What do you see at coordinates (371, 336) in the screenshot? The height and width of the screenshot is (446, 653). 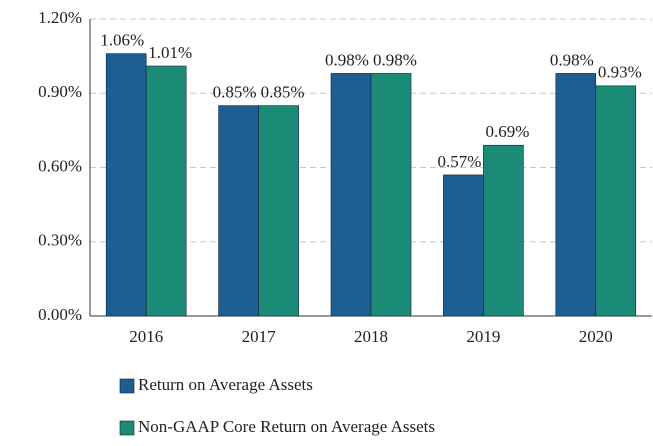 I see `x-tick-label: 2018` at bounding box center [371, 336].